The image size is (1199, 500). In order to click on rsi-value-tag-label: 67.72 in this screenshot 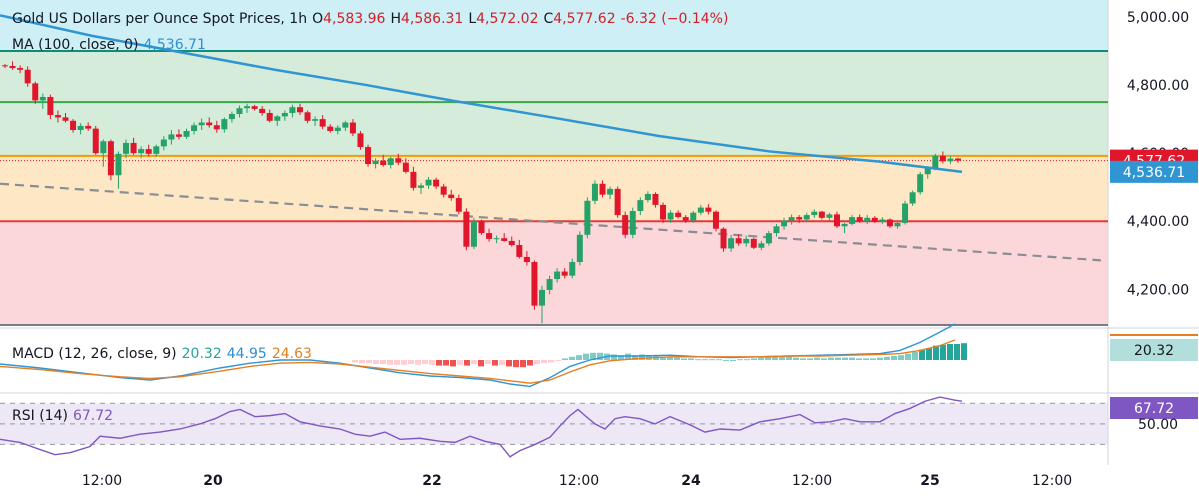, I will do `click(1154, 409)`.